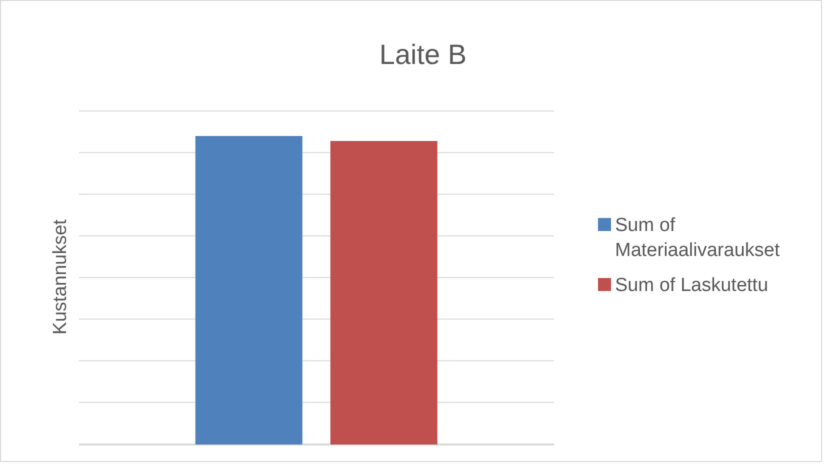  What do you see at coordinates (698, 238) in the screenshot?
I see `legend-label: Sum of Materiaalivaraukset` at bounding box center [698, 238].